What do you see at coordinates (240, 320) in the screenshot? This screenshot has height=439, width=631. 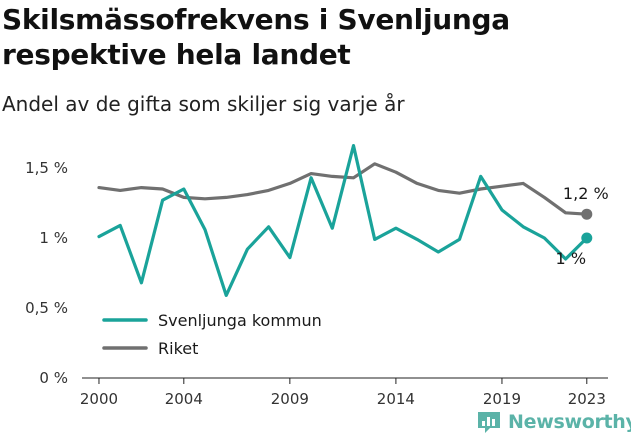 I see `legend-label: Svenljunga kommun` at bounding box center [240, 320].